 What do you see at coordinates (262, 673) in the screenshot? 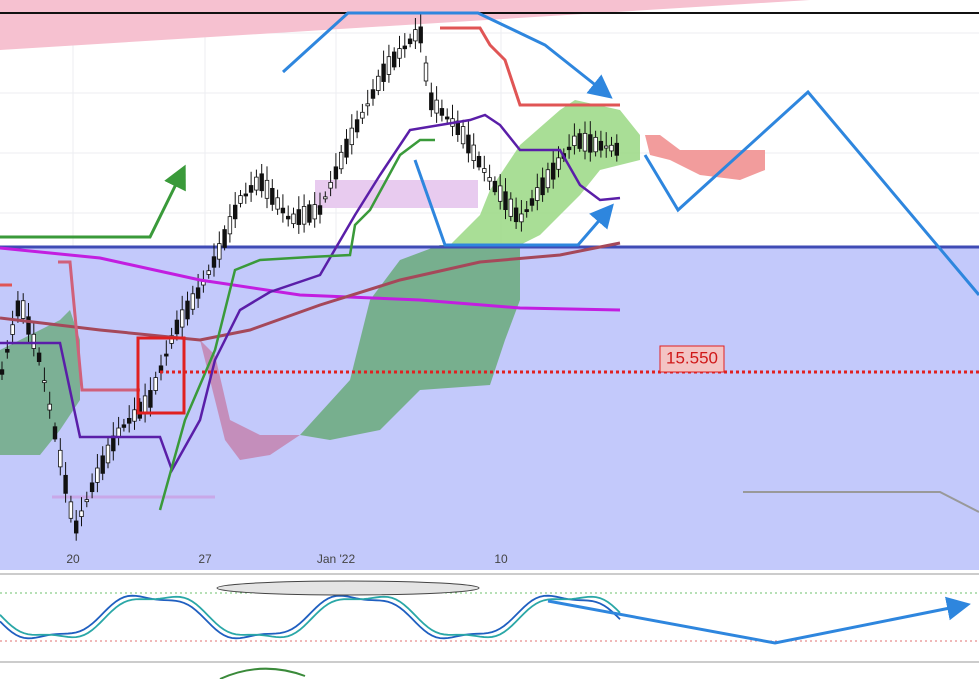
I see `indicator-curve` at bounding box center [262, 673].